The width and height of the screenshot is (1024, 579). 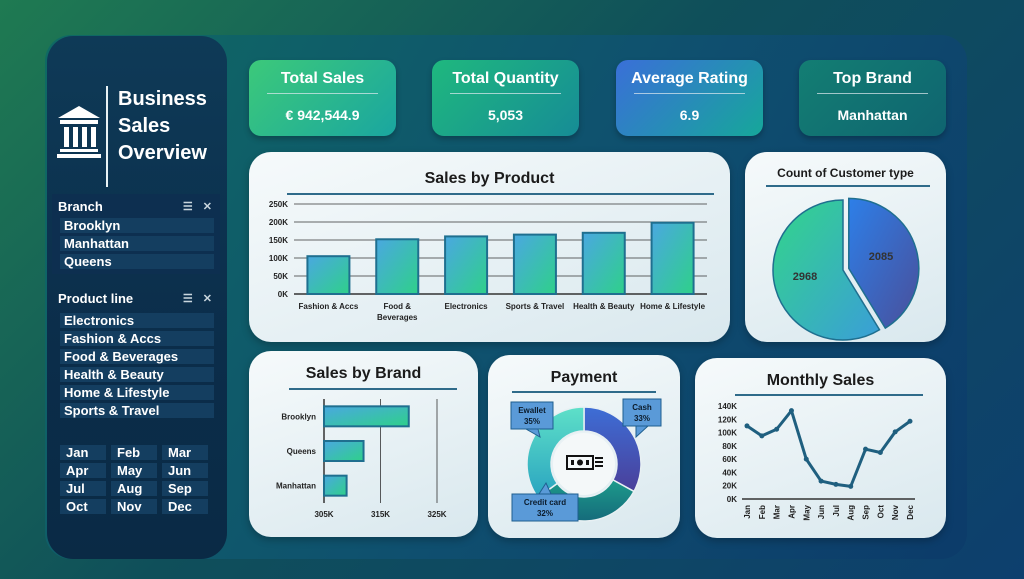 I want to click on x-tick-label: Apr, so click(x=791, y=512).